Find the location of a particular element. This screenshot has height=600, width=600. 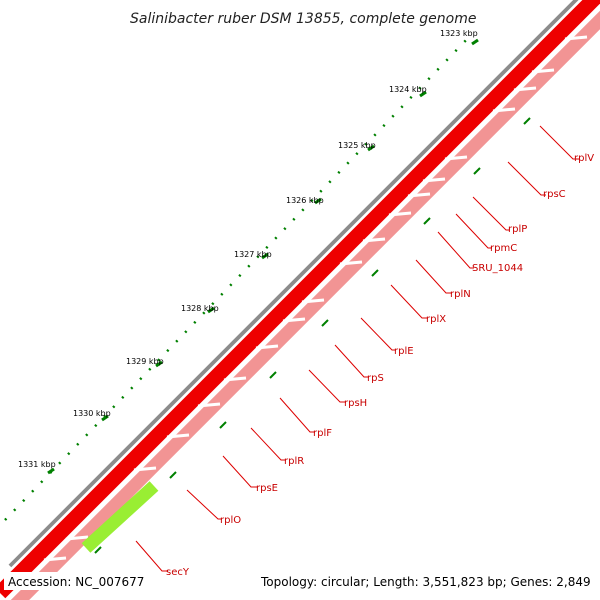

gene-label: rplE is located at coordinates (404, 351).